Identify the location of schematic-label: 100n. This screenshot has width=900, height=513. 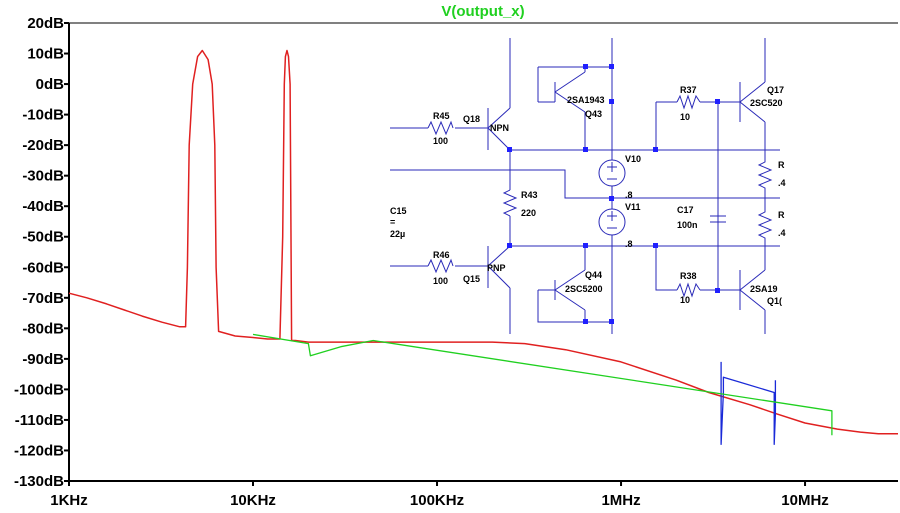
(687, 225).